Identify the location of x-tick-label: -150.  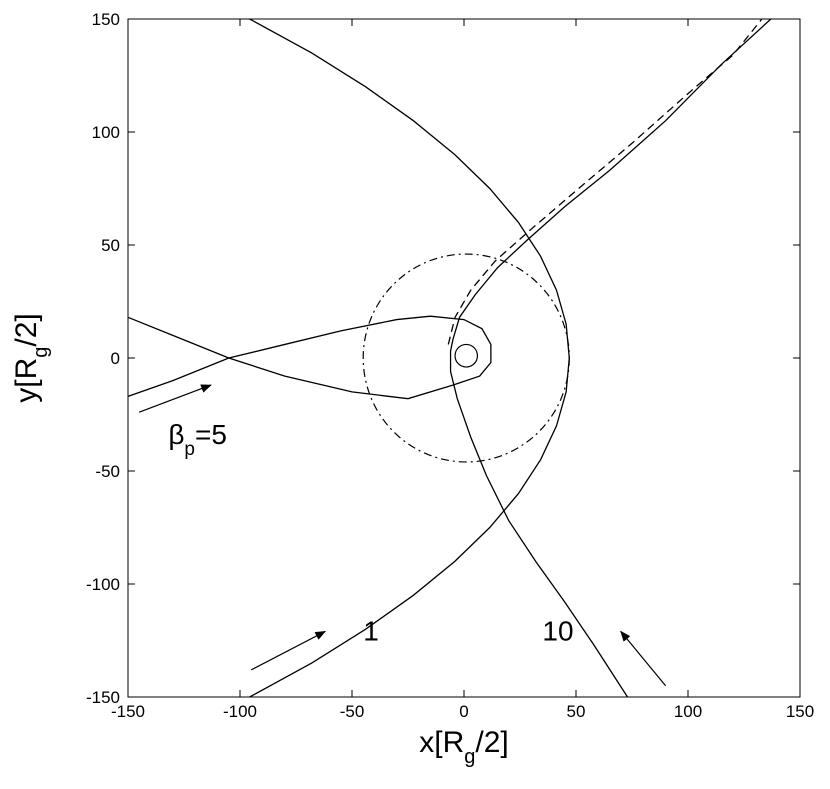
(128, 711).